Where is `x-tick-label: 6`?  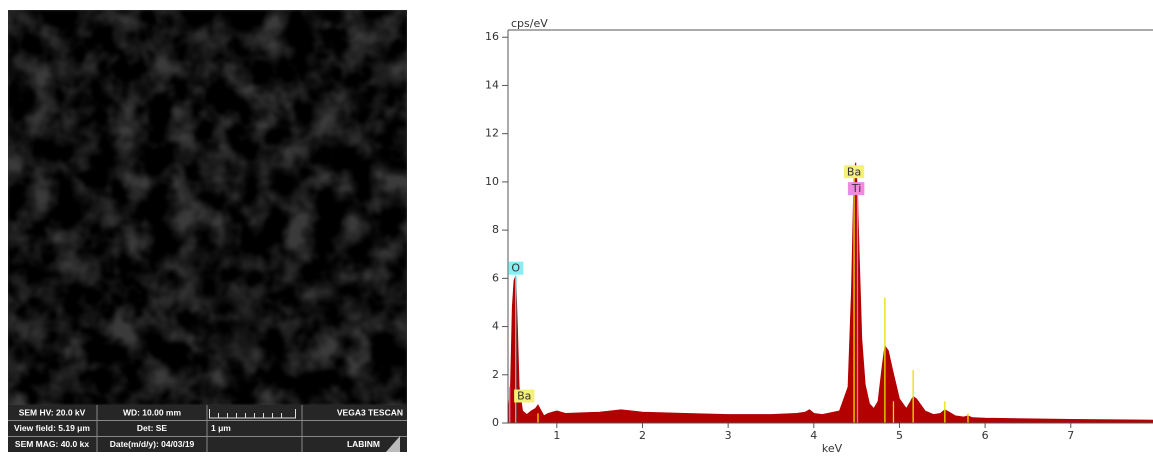 x-tick-label: 6 is located at coordinates (985, 435).